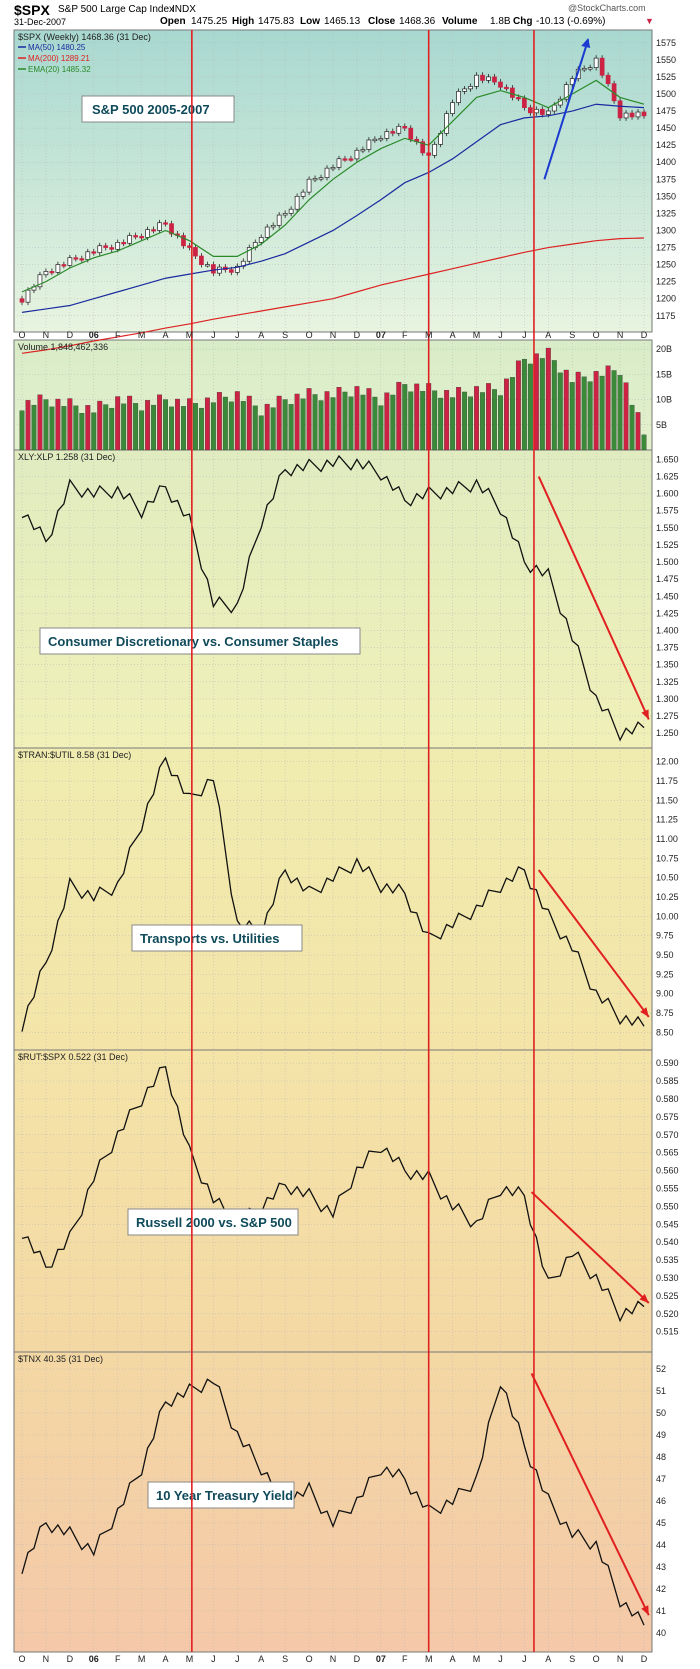  What do you see at coordinates (667, 800) in the screenshot?
I see `y-tick-label: 11.50` at bounding box center [667, 800].